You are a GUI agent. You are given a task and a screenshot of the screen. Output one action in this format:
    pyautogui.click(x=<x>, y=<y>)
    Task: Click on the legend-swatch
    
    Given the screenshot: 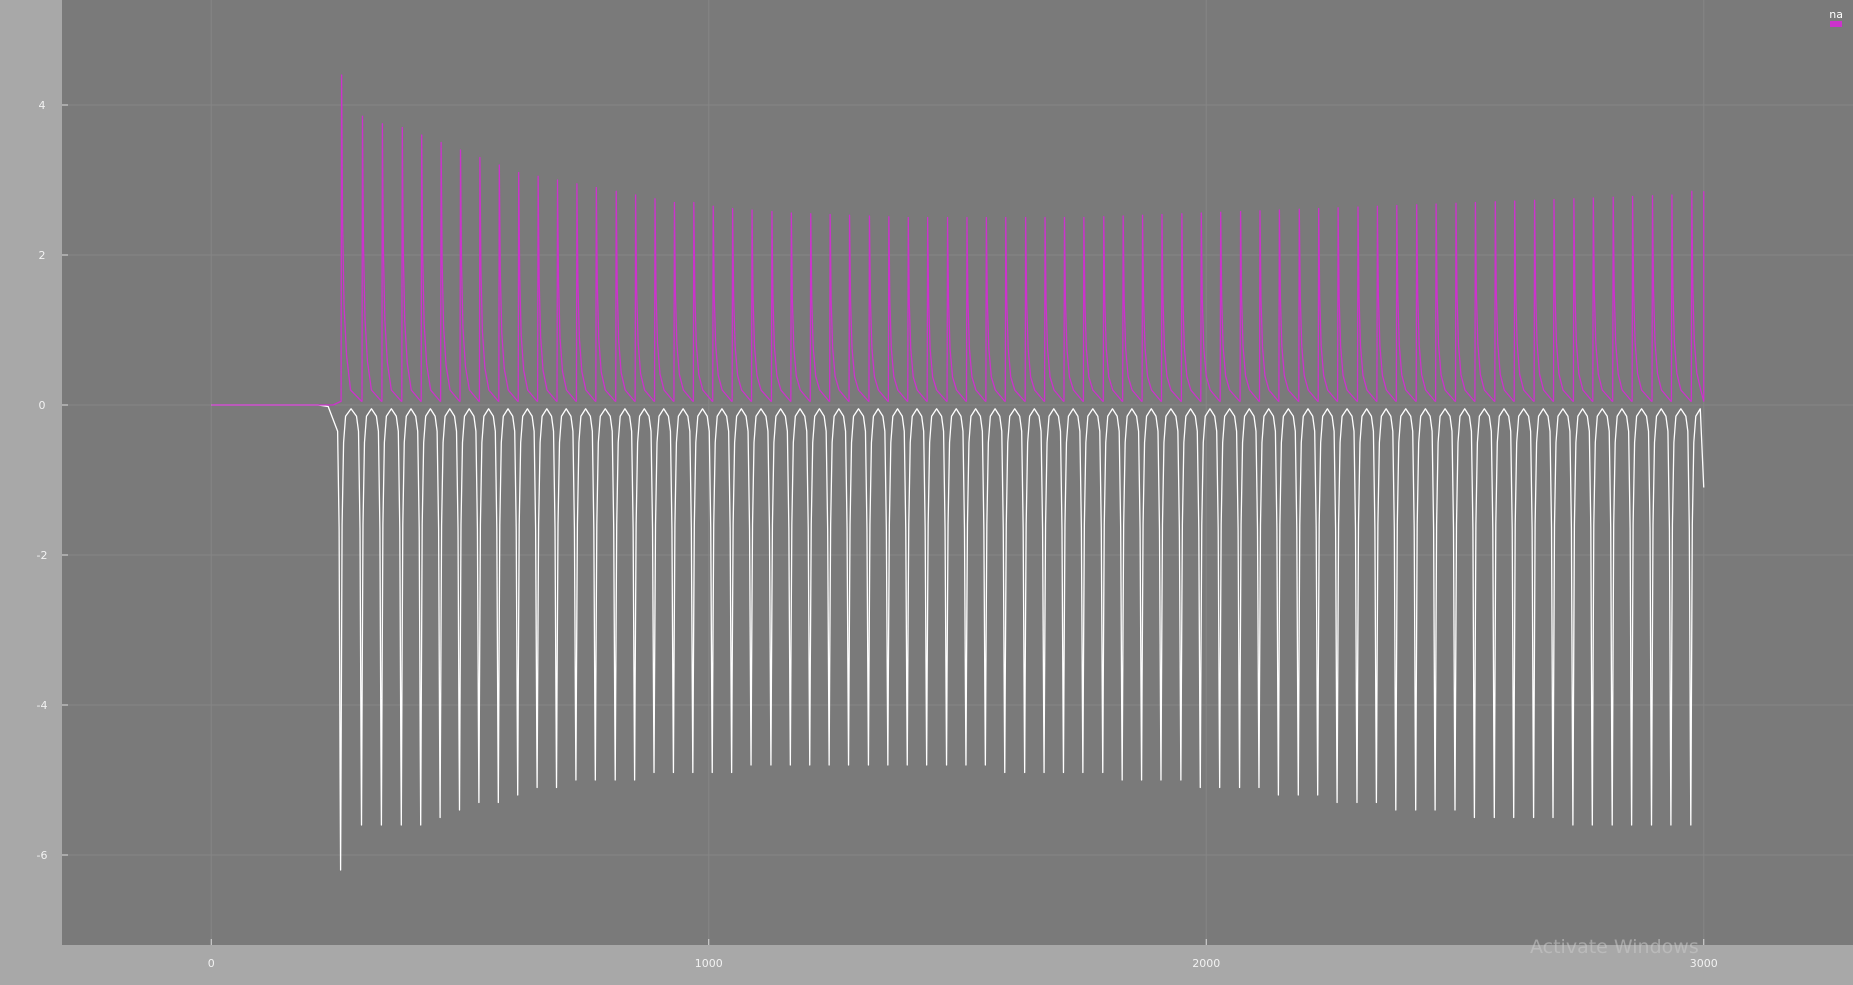 What is the action you would take?
    pyautogui.click(x=1836, y=24)
    